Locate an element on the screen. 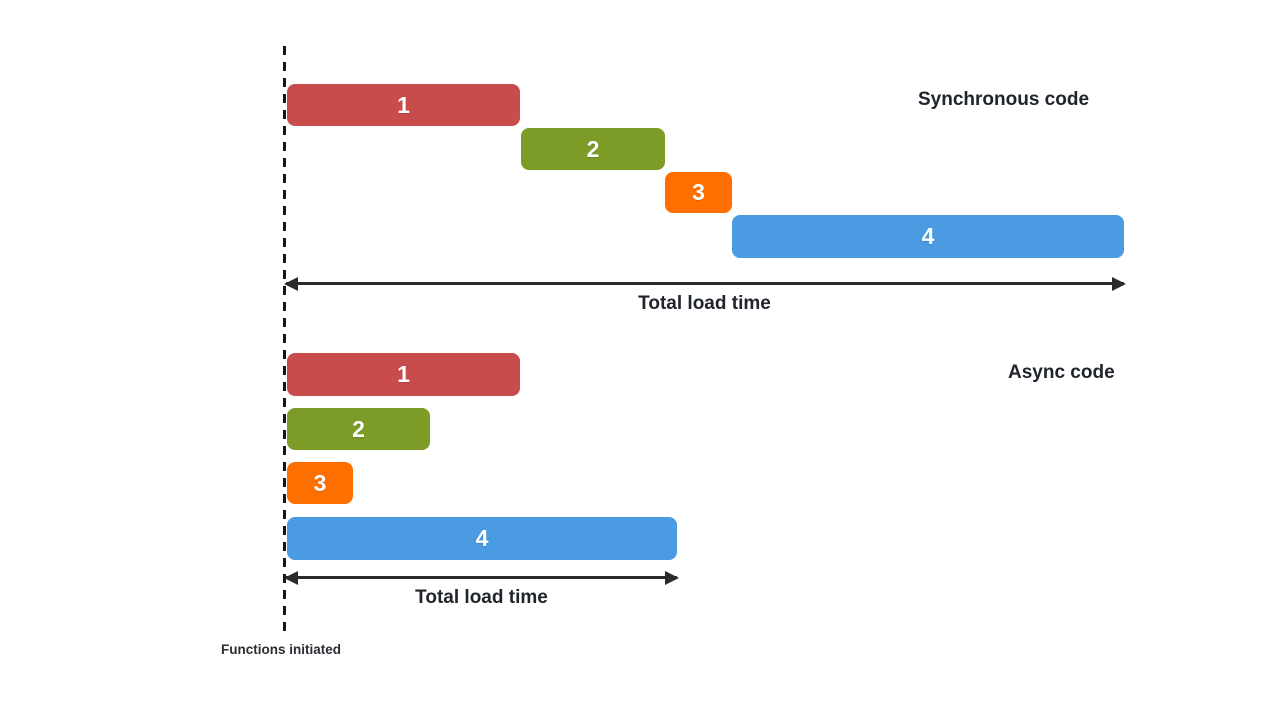  sync-task-3-number: 3 is located at coordinates (698, 192).